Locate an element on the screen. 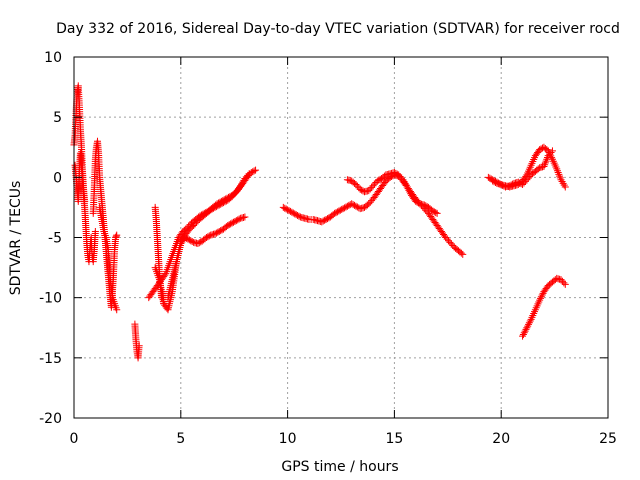 This screenshot has width=640, height=480. series-early-burst-b is located at coordinates (85, 207).